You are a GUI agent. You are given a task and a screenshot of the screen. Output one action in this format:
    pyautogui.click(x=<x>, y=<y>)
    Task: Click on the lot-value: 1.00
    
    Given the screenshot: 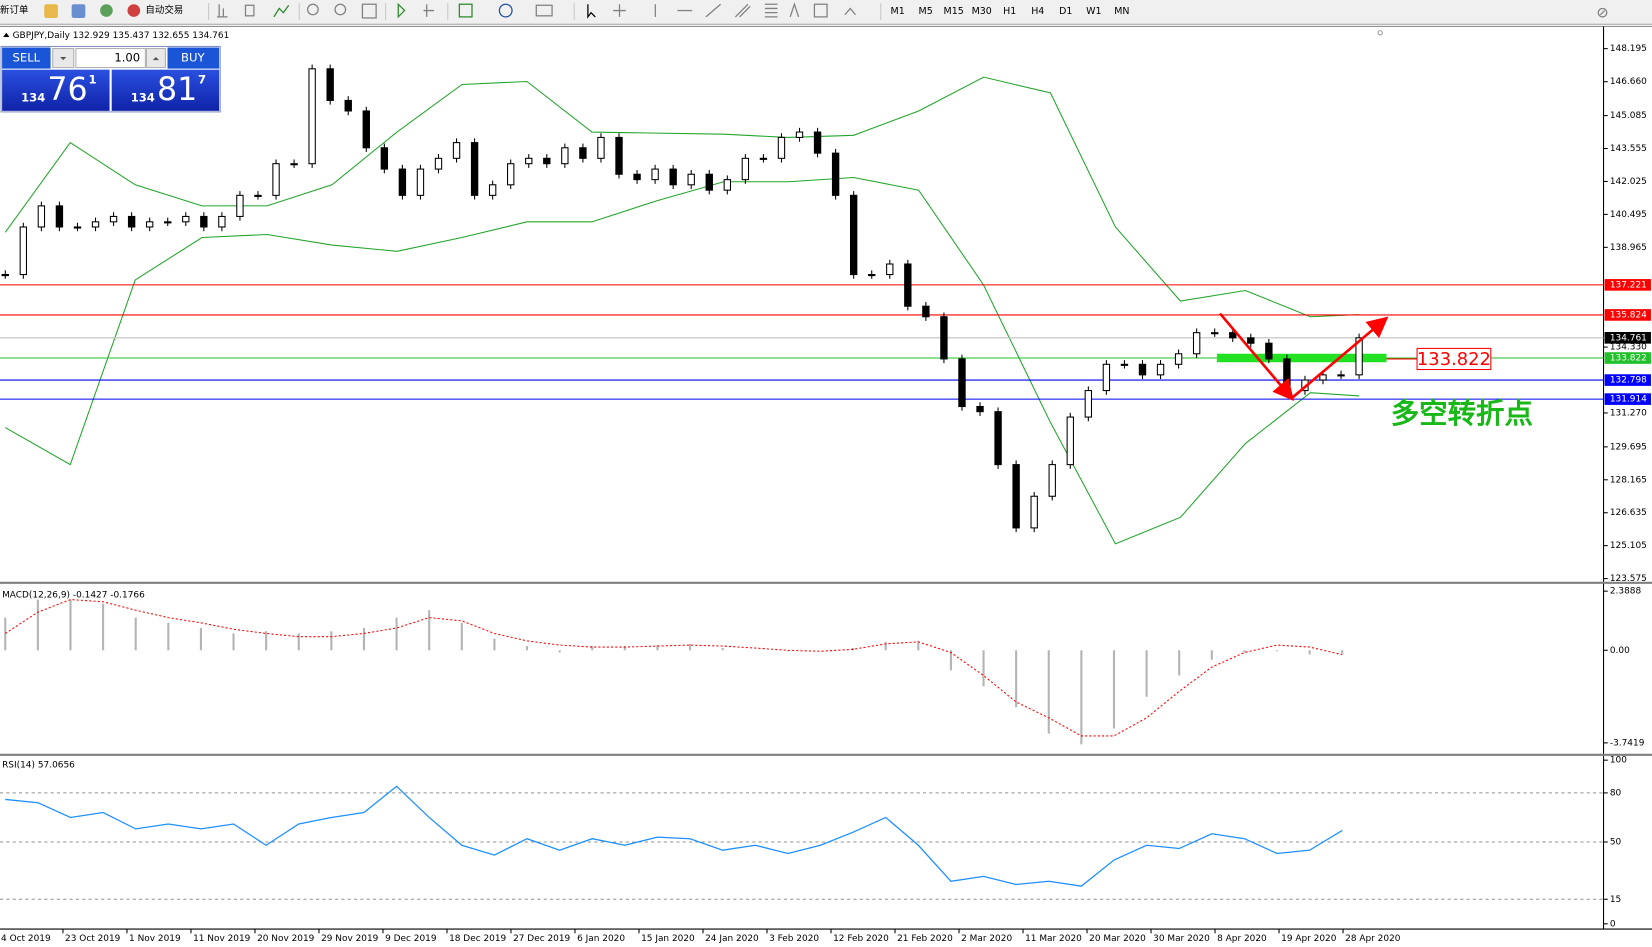 What is the action you would take?
    pyautogui.click(x=127, y=58)
    